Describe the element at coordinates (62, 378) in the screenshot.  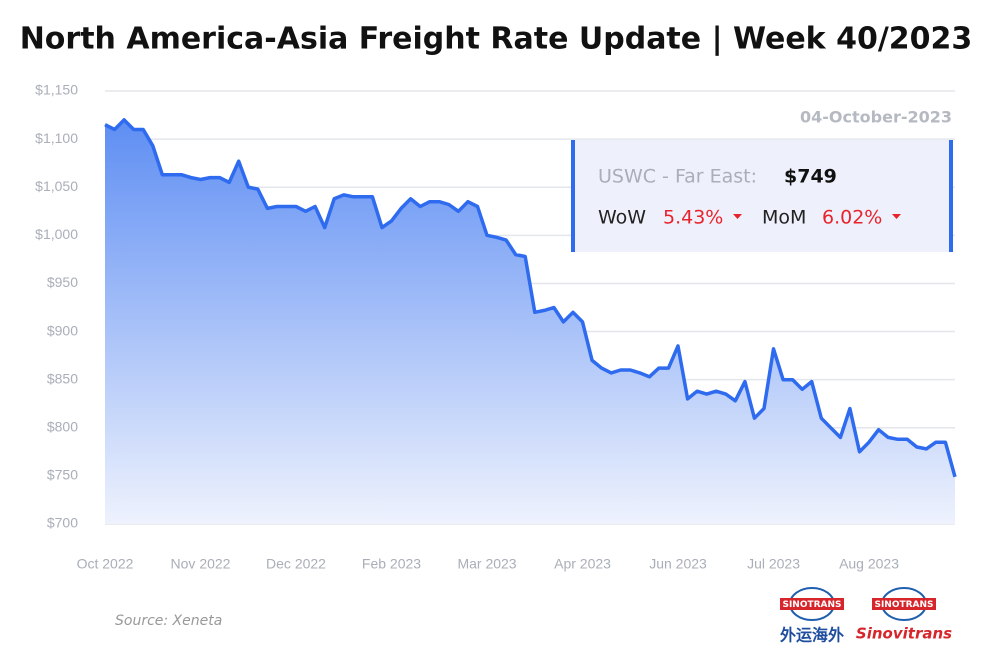
I see `y-tick-label: $850` at that location.